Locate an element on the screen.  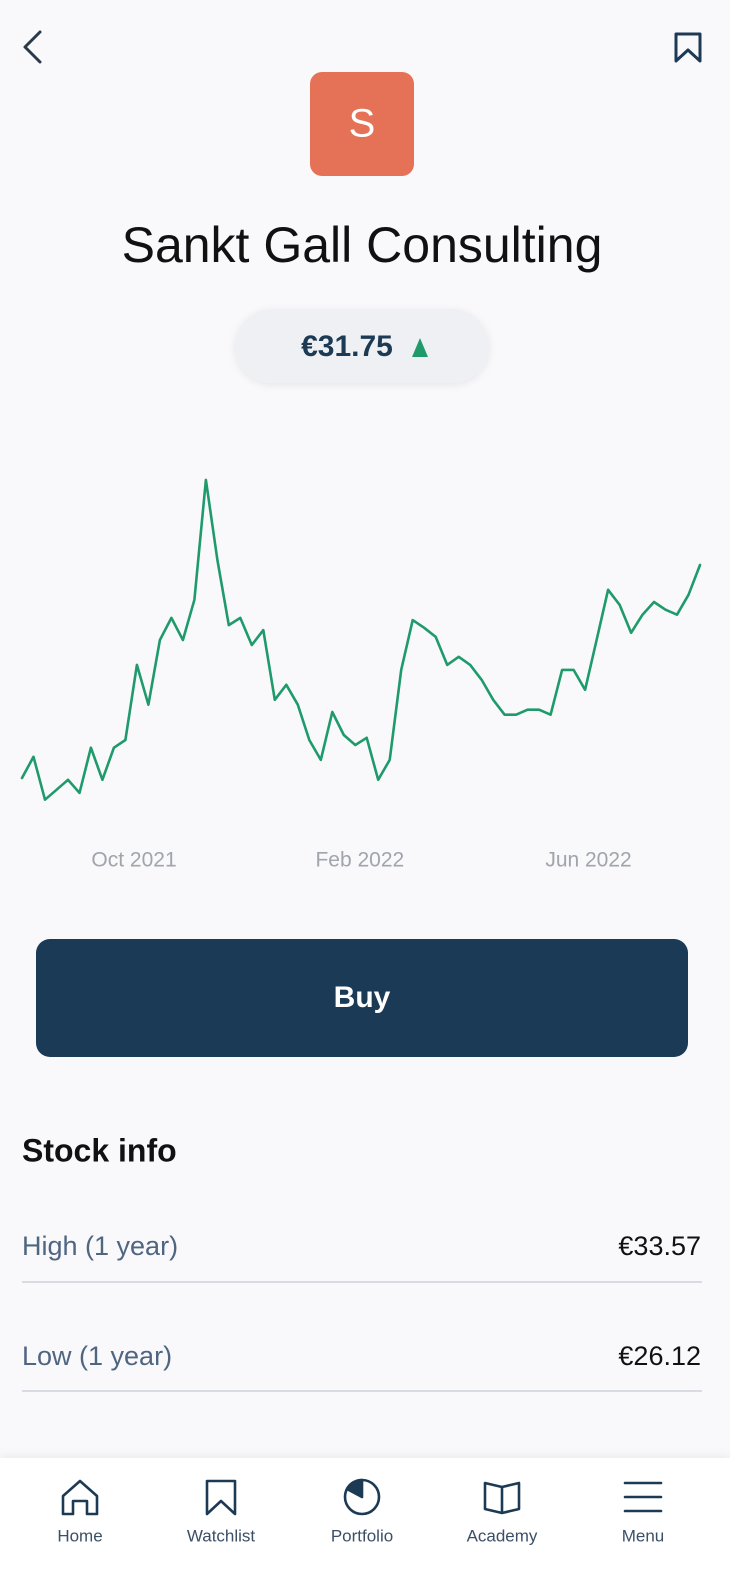
nav-portfolio: Portfolio is located at coordinates (362, 1511).